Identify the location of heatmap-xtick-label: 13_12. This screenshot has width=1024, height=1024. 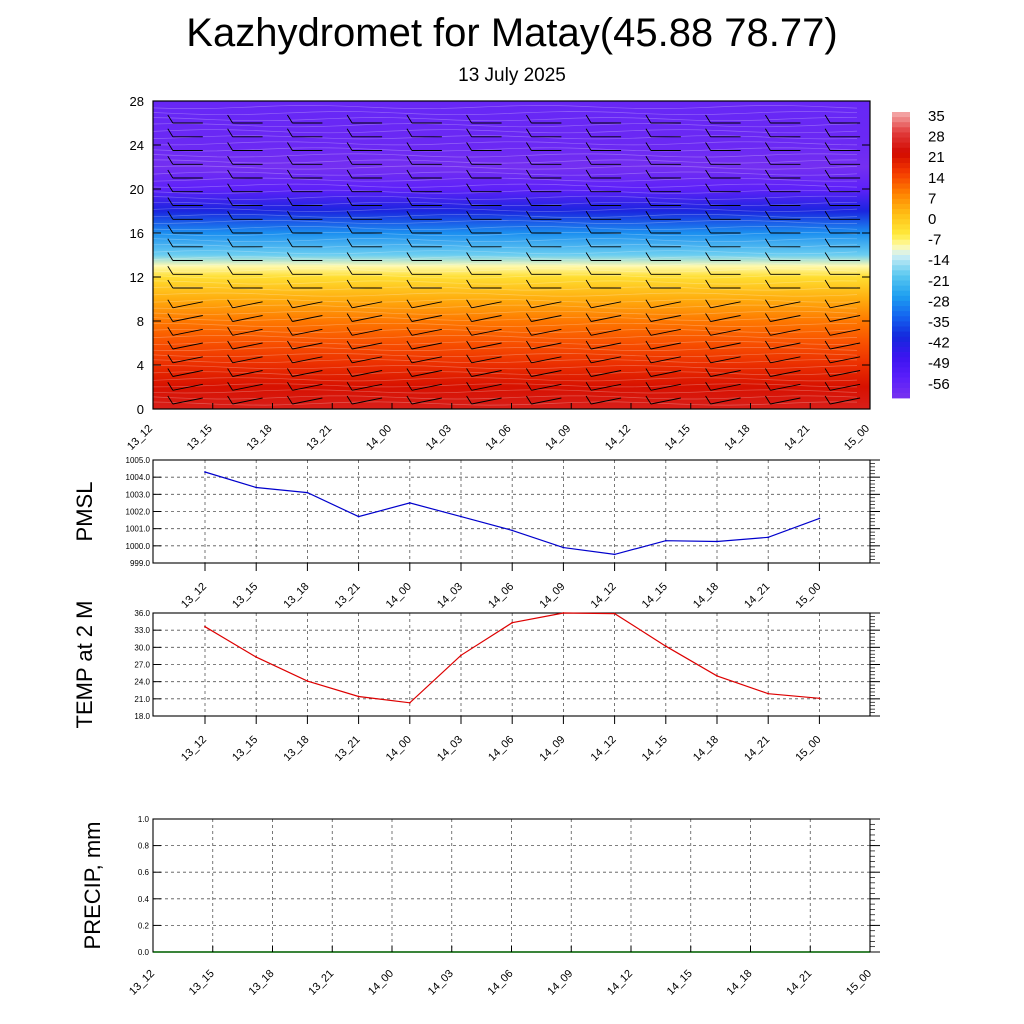
(140, 438).